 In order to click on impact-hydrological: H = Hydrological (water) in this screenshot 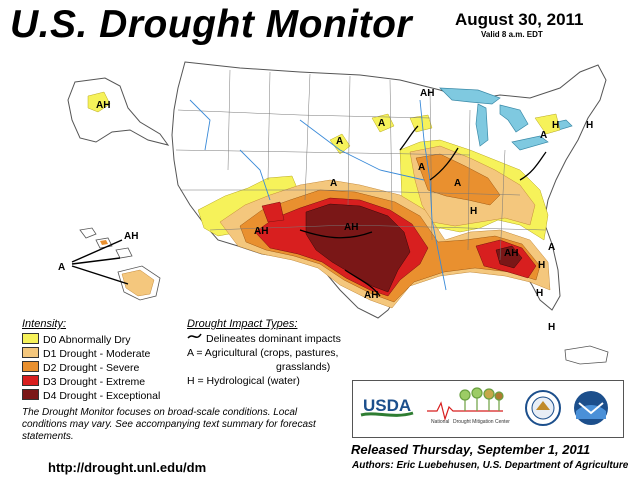, I will do `click(243, 381)`.